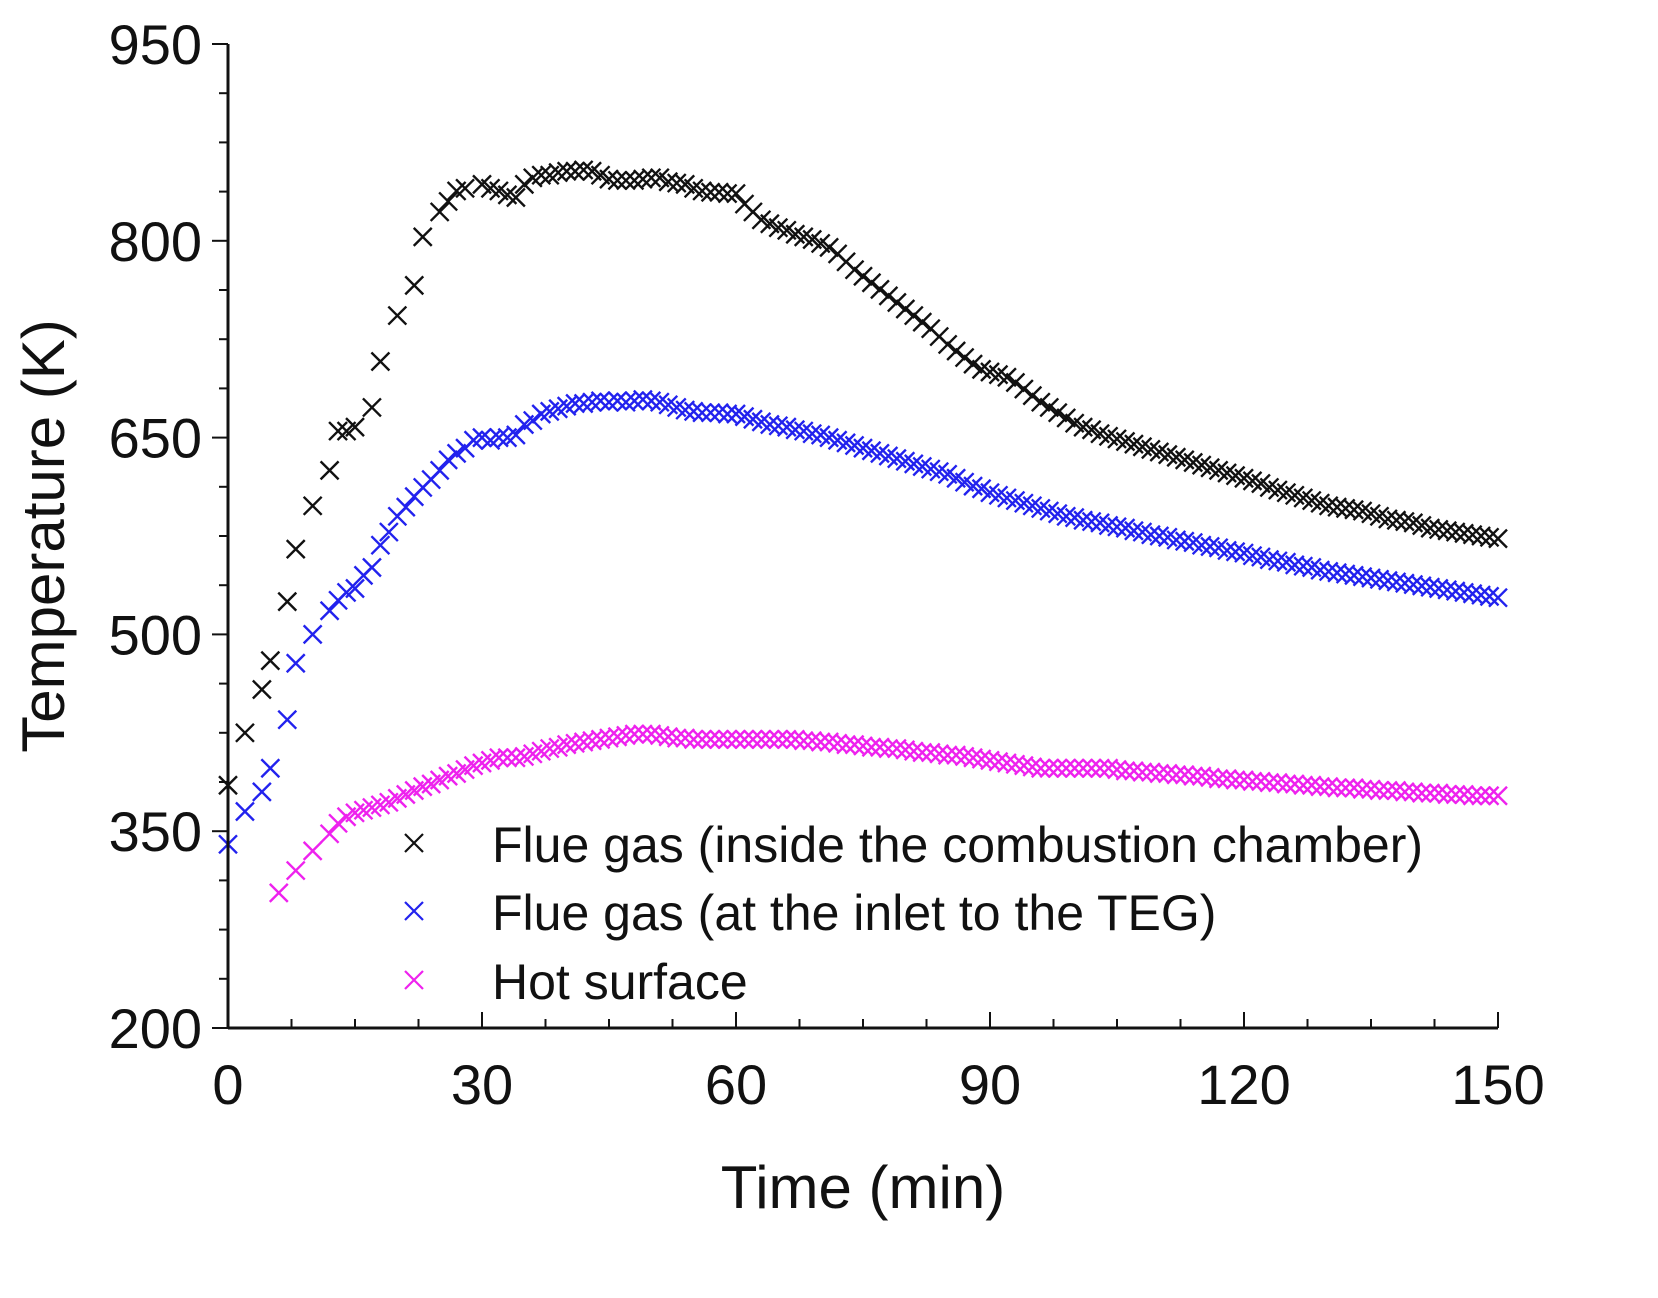 Image resolution: width=1658 pixels, height=1298 pixels. What do you see at coordinates (155, 634) in the screenshot?
I see `y-tick-label: 500` at bounding box center [155, 634].